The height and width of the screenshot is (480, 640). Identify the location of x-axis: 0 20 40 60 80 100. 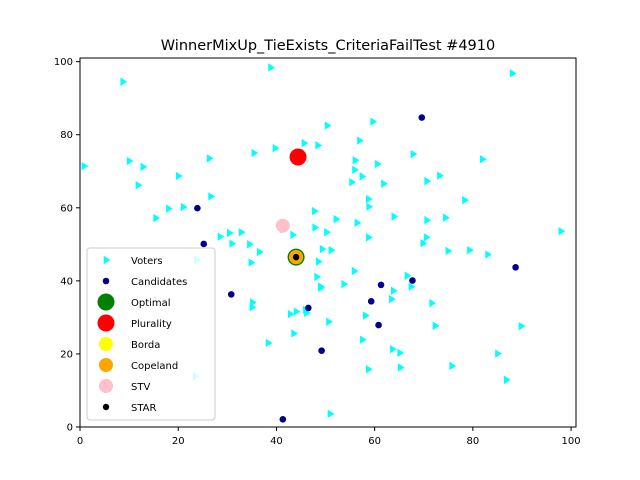
(329, 437).